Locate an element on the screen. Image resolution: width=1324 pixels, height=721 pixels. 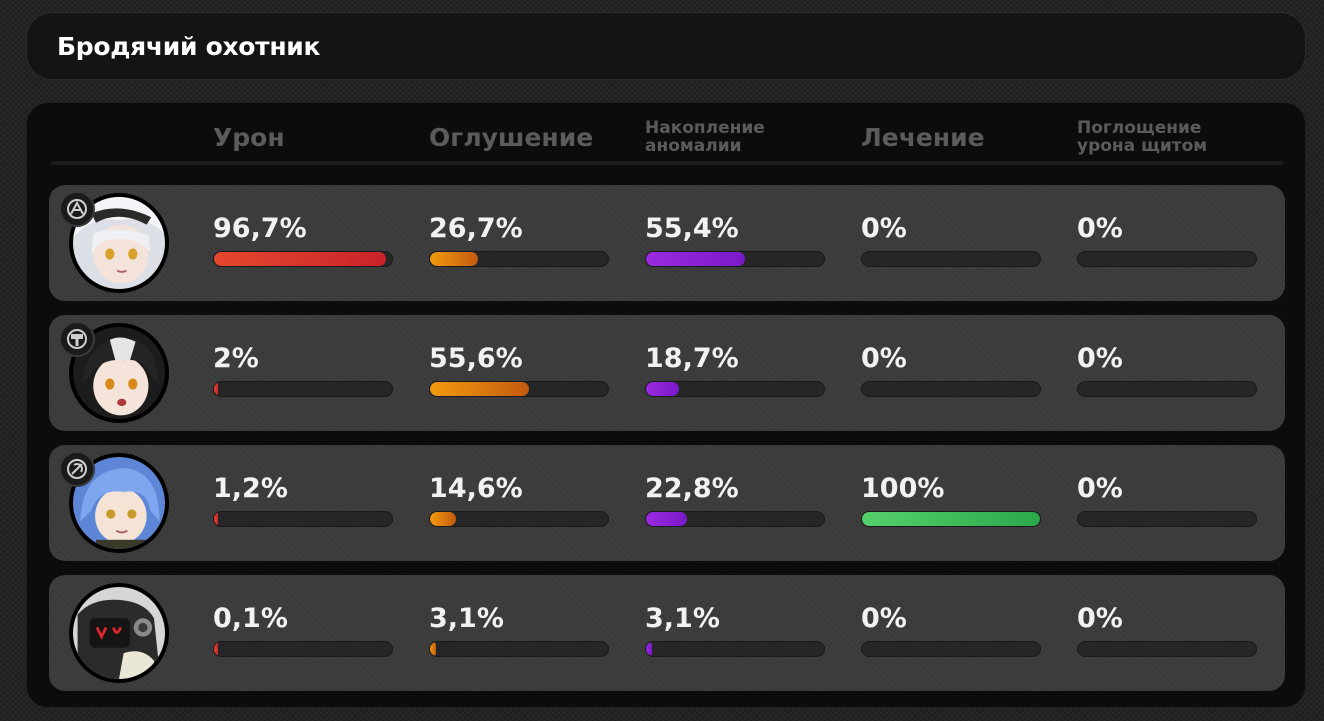
heal-cell: 100% is located at coordinates (951, 499).